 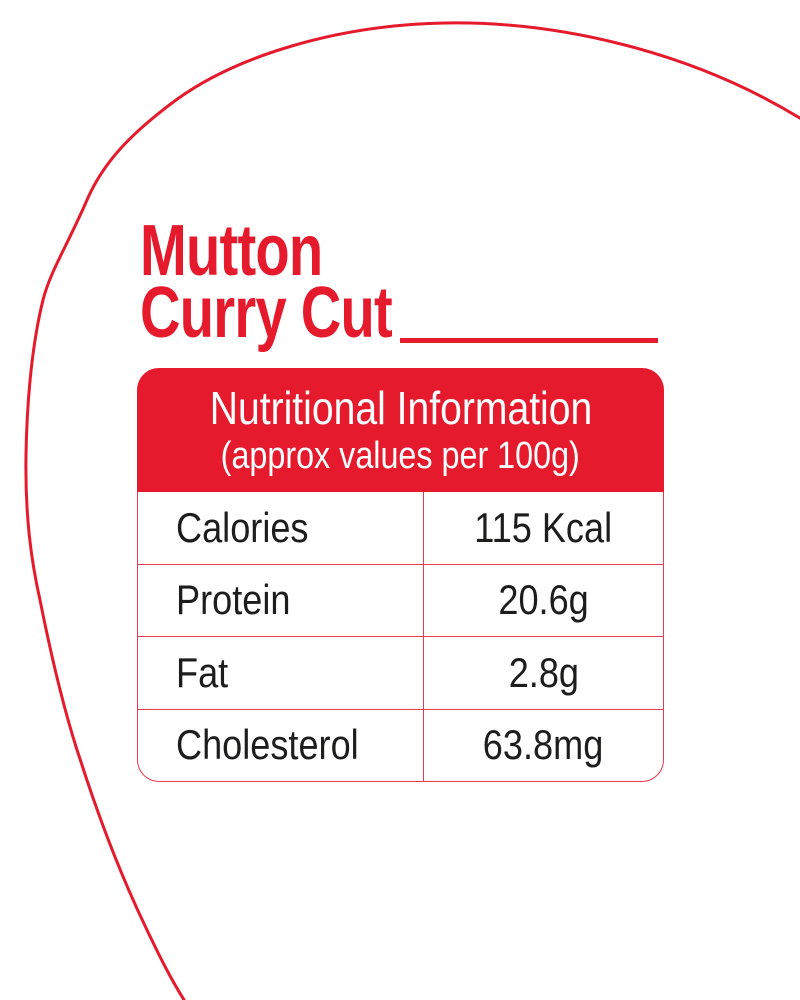 I want to click on row-value: 115 Kcal, so click(x=543, y=528).